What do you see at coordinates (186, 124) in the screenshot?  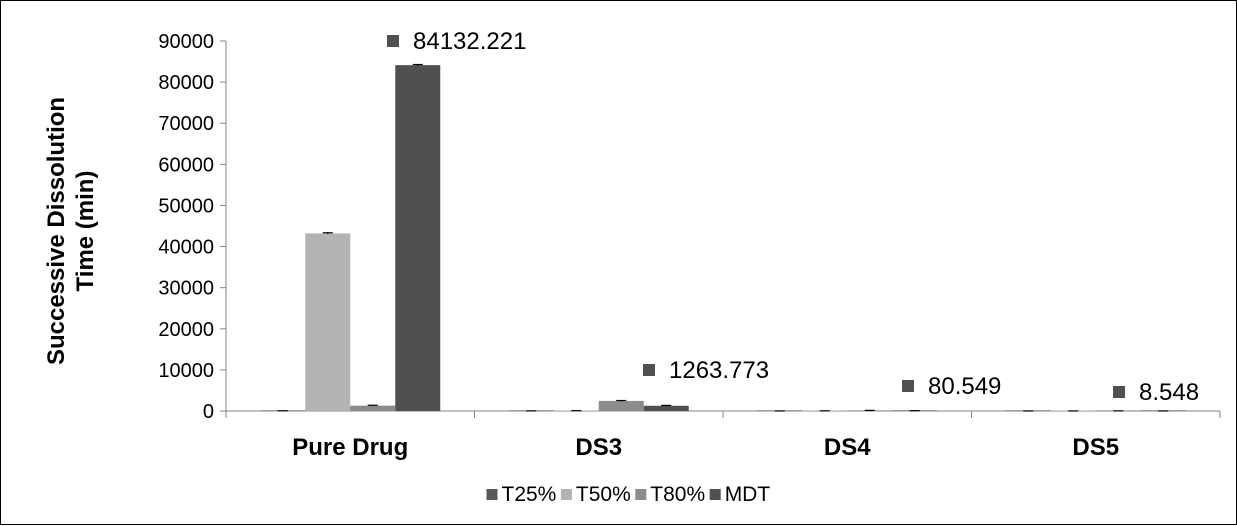 I see `y-tick-label: 70000` at bounding box center [186, 124].